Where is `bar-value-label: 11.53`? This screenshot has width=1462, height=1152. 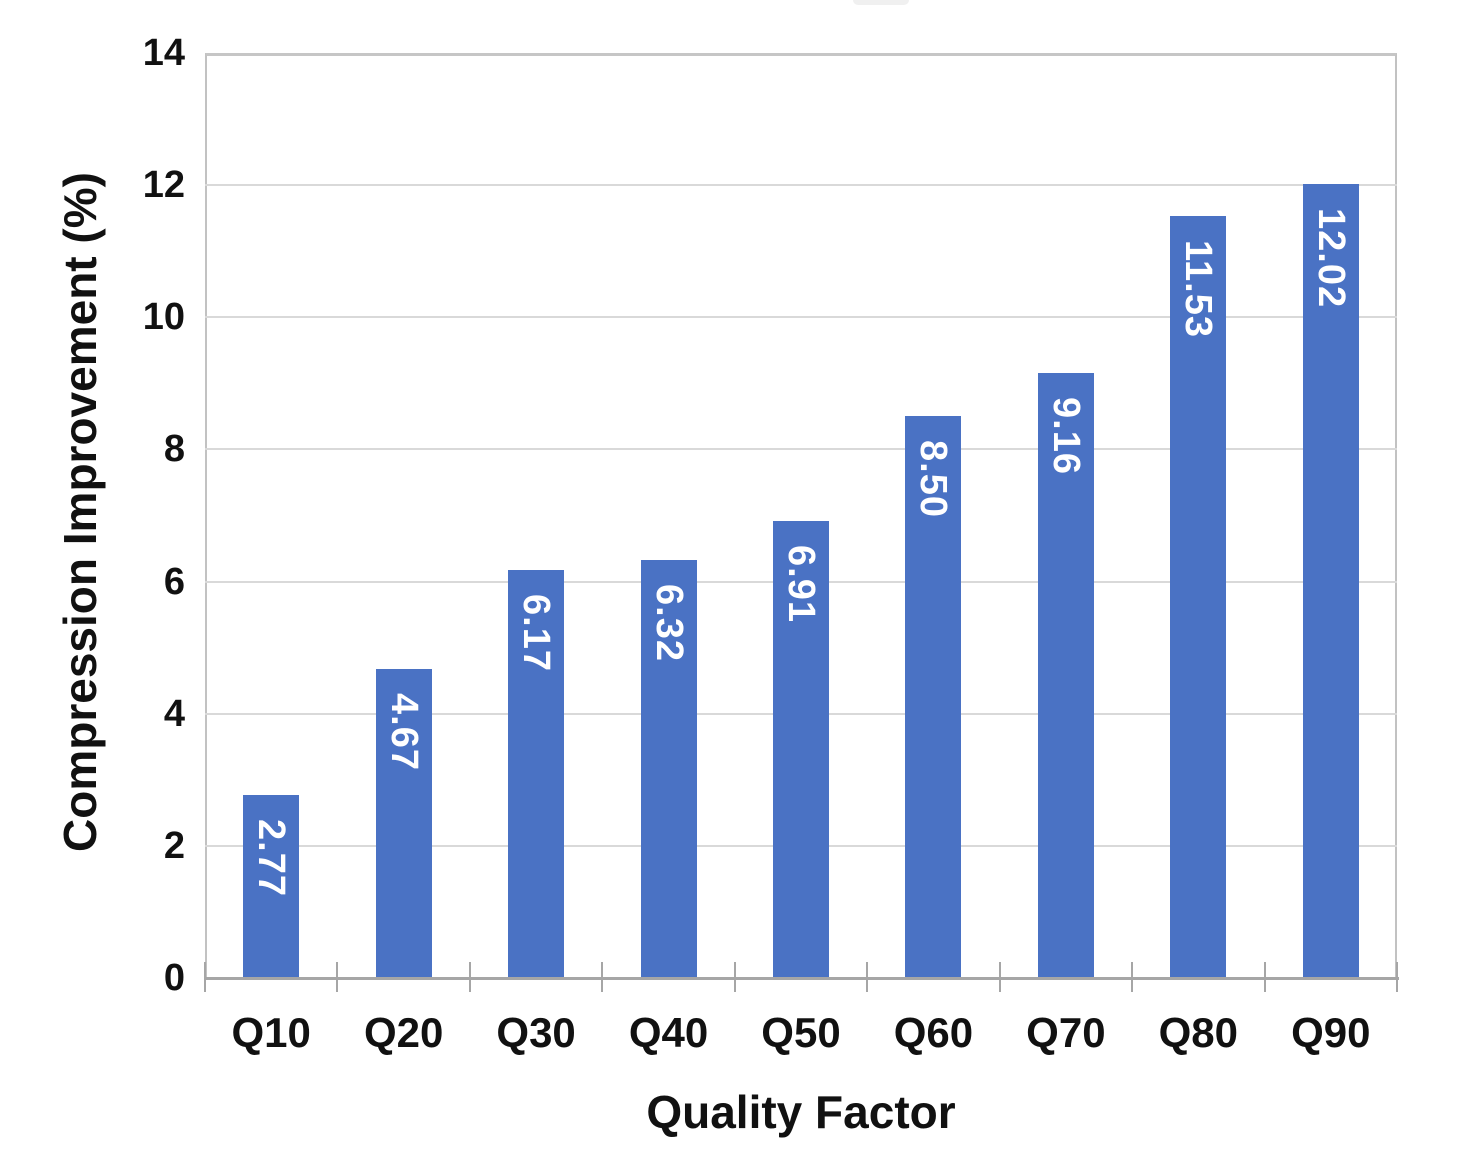 bar-value-label: 11.53 is located at coordinates (1198, 289).